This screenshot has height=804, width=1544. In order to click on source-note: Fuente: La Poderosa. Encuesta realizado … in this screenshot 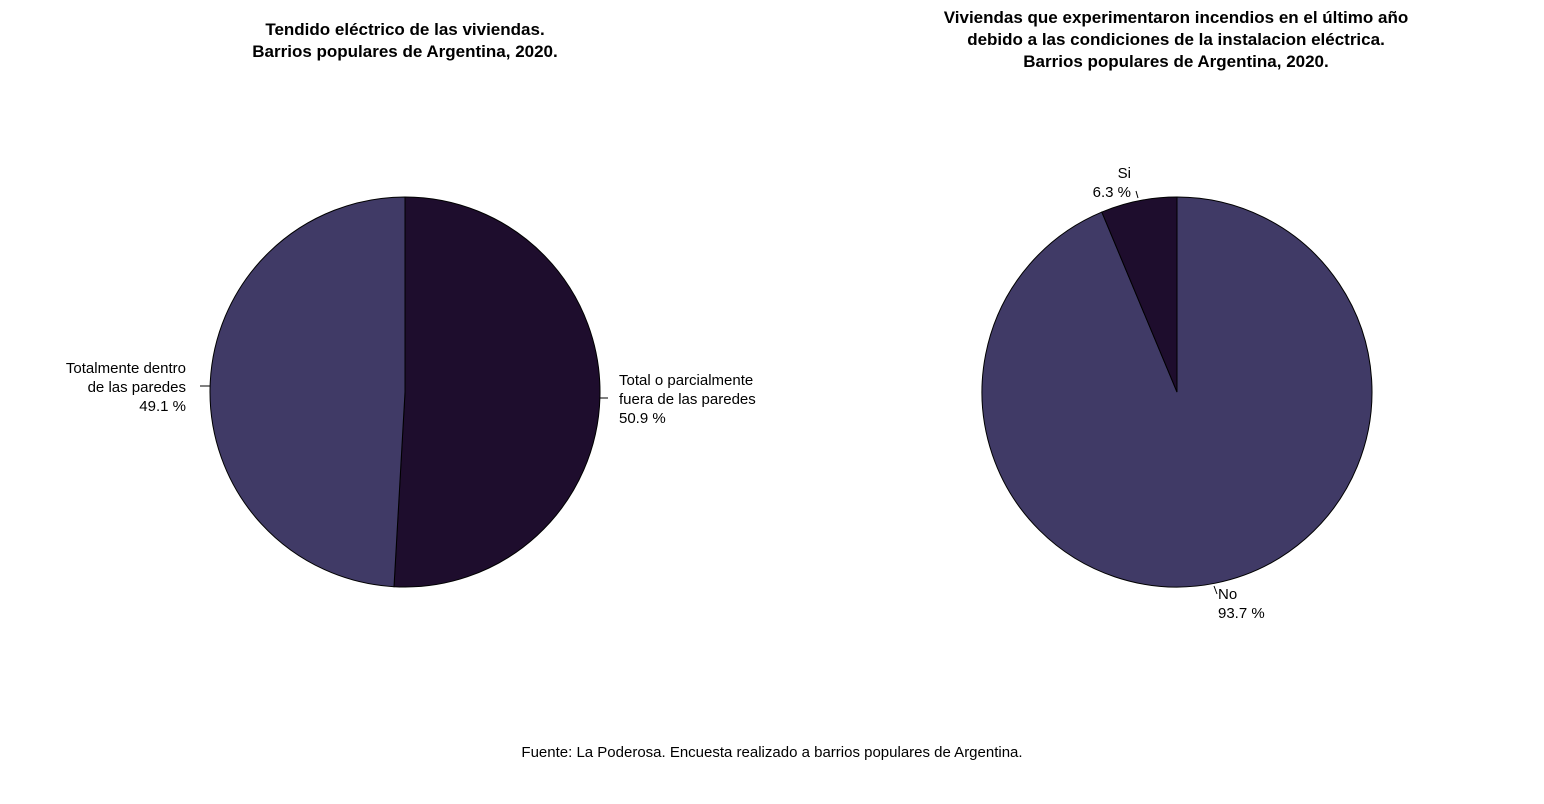, I will do `click(772, 752)`.